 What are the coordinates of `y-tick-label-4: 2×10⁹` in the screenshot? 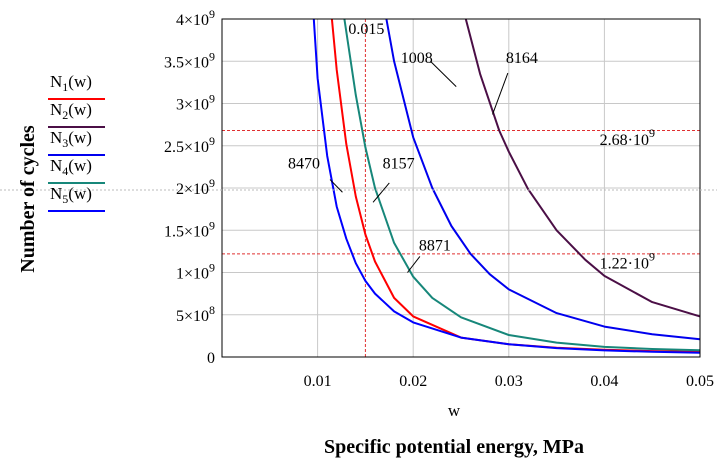 It's located at (195, 187).